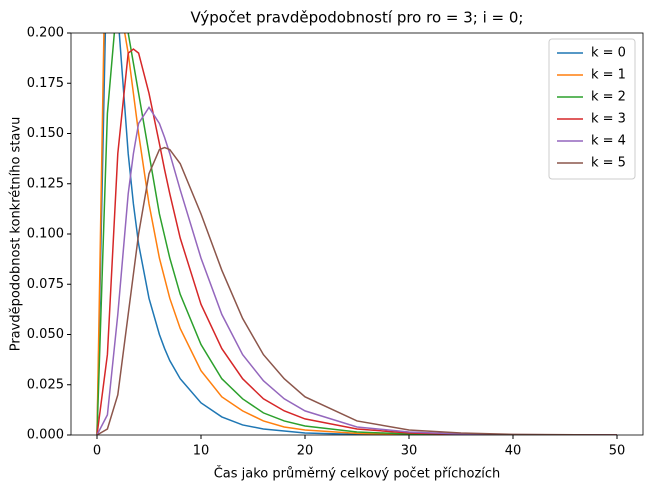 The height and width of the screenshot is (491, 651). What do you see at coordinates (45, 384) in the screenshot?
I see `y-tick-label: 0.025` at bounding box center [45, 384].